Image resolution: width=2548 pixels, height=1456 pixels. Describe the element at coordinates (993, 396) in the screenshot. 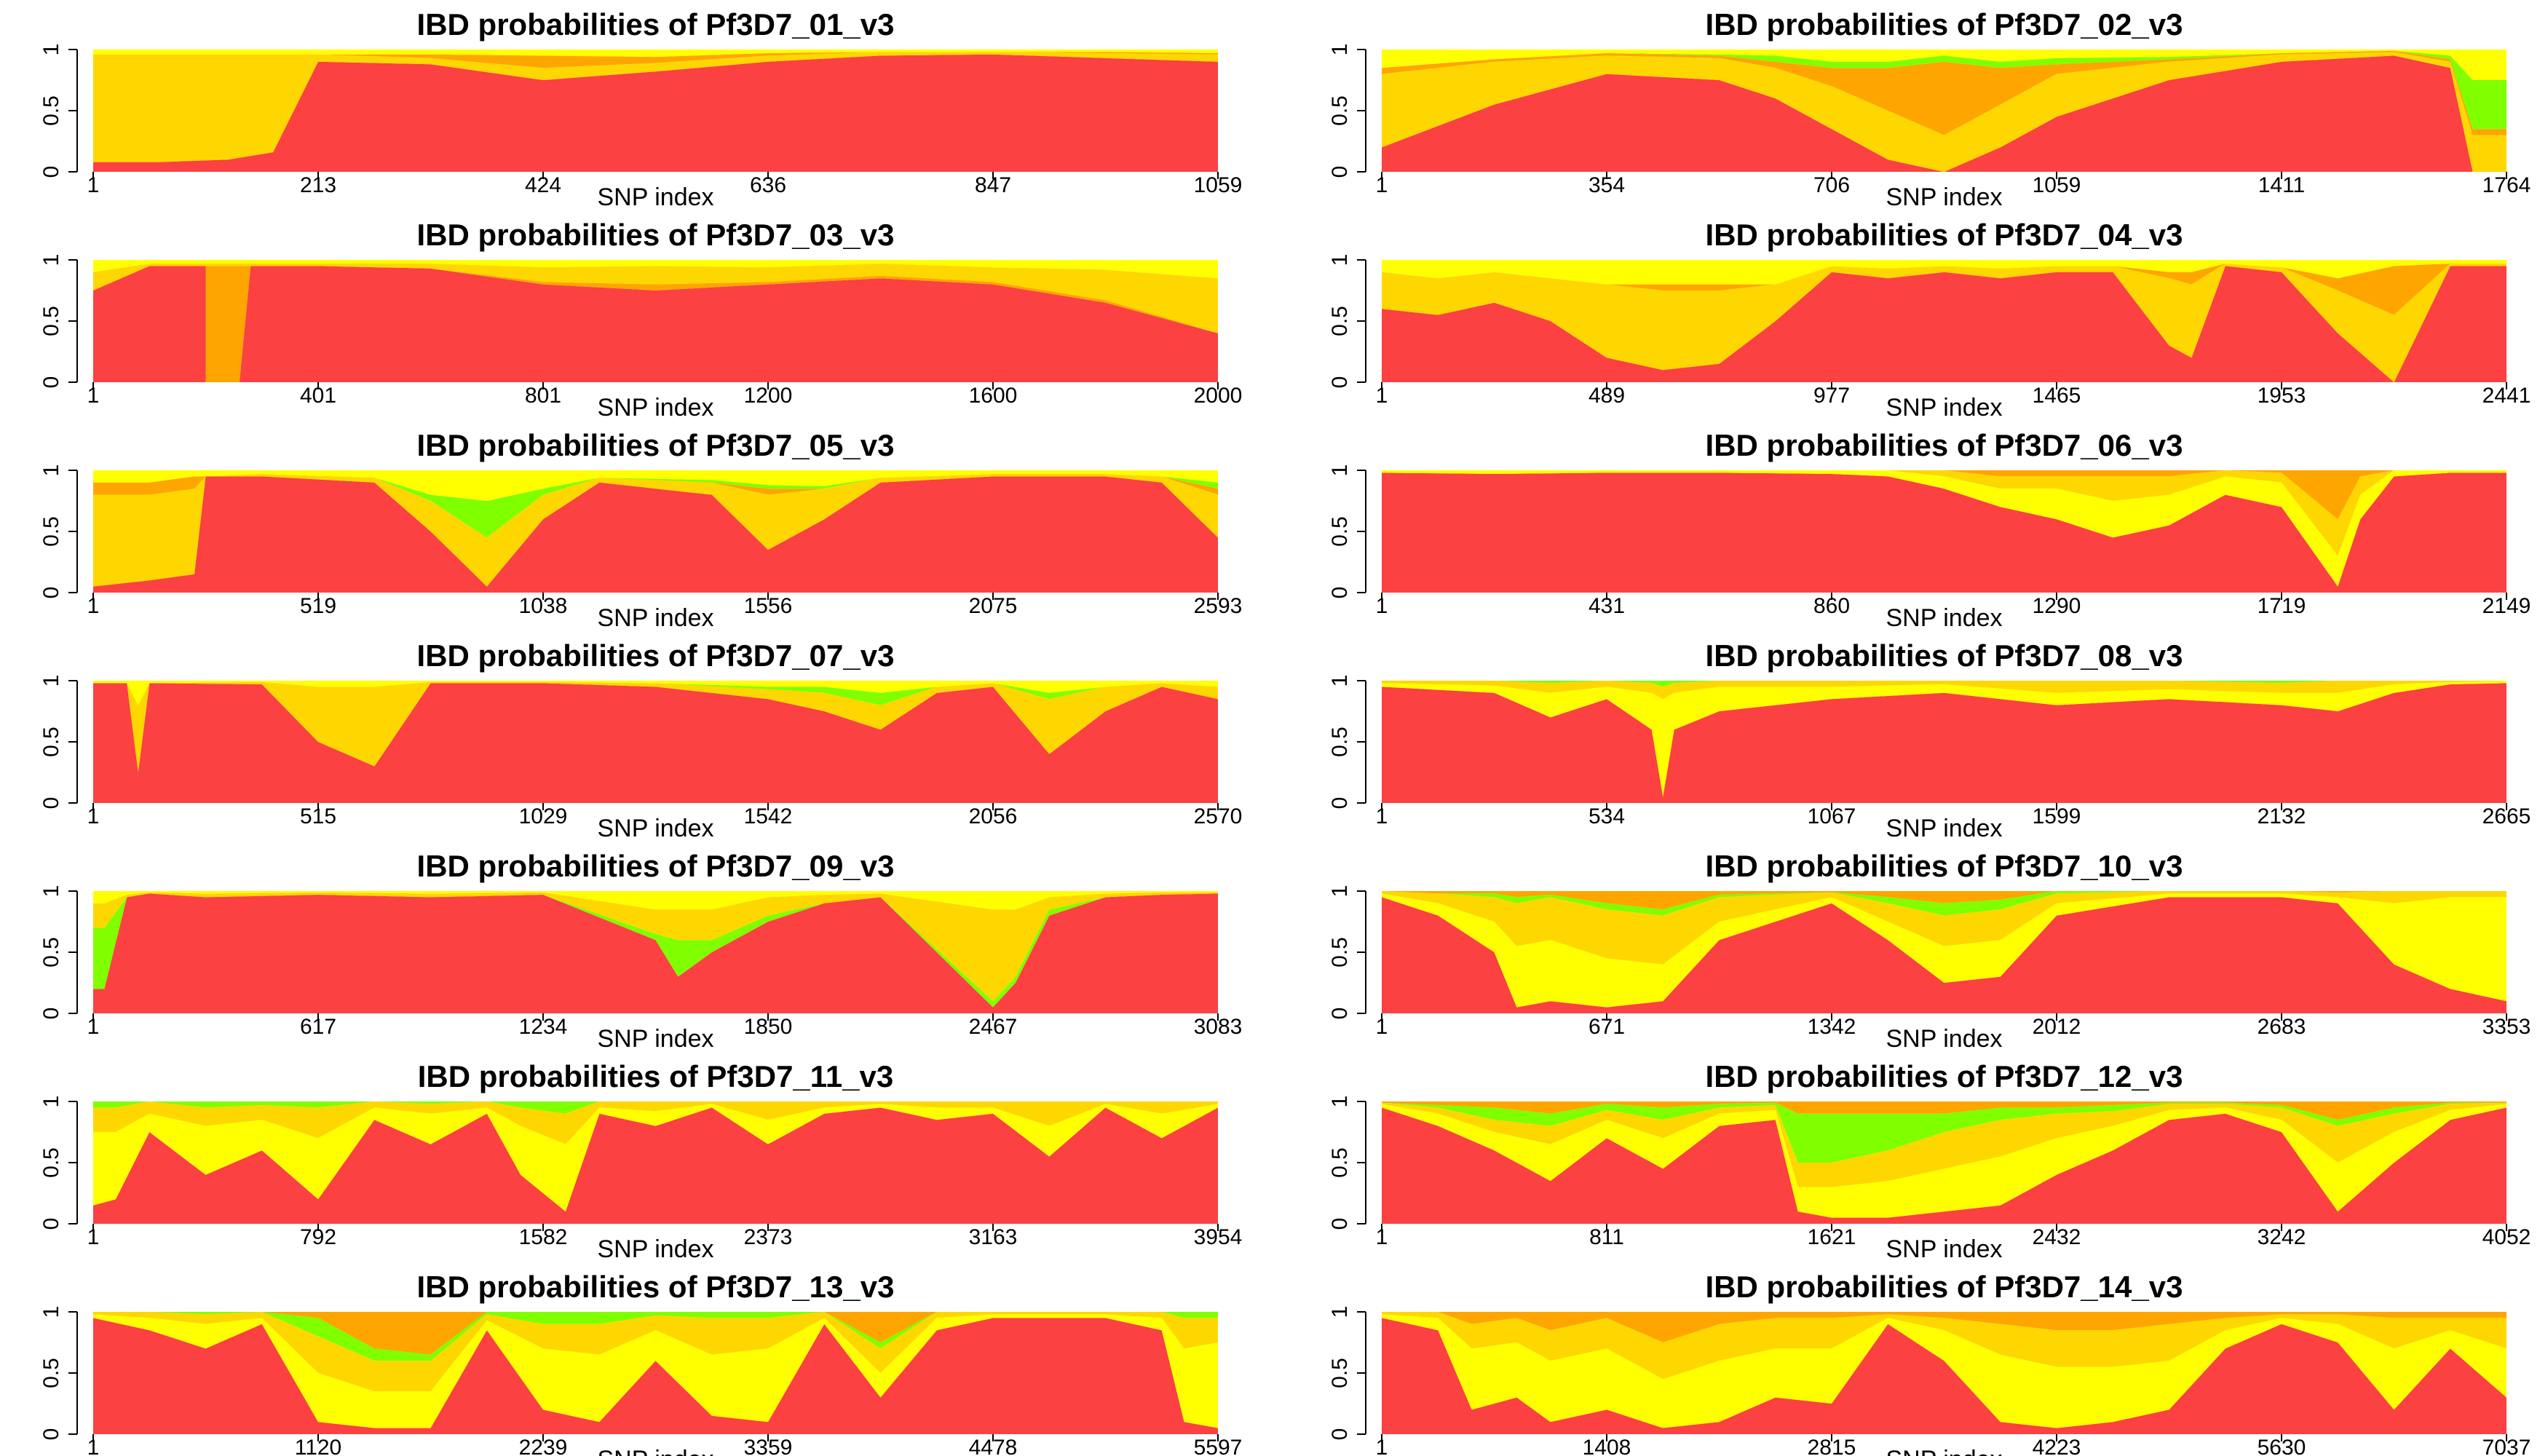

I see `x-tick-label: 1600` at that location.